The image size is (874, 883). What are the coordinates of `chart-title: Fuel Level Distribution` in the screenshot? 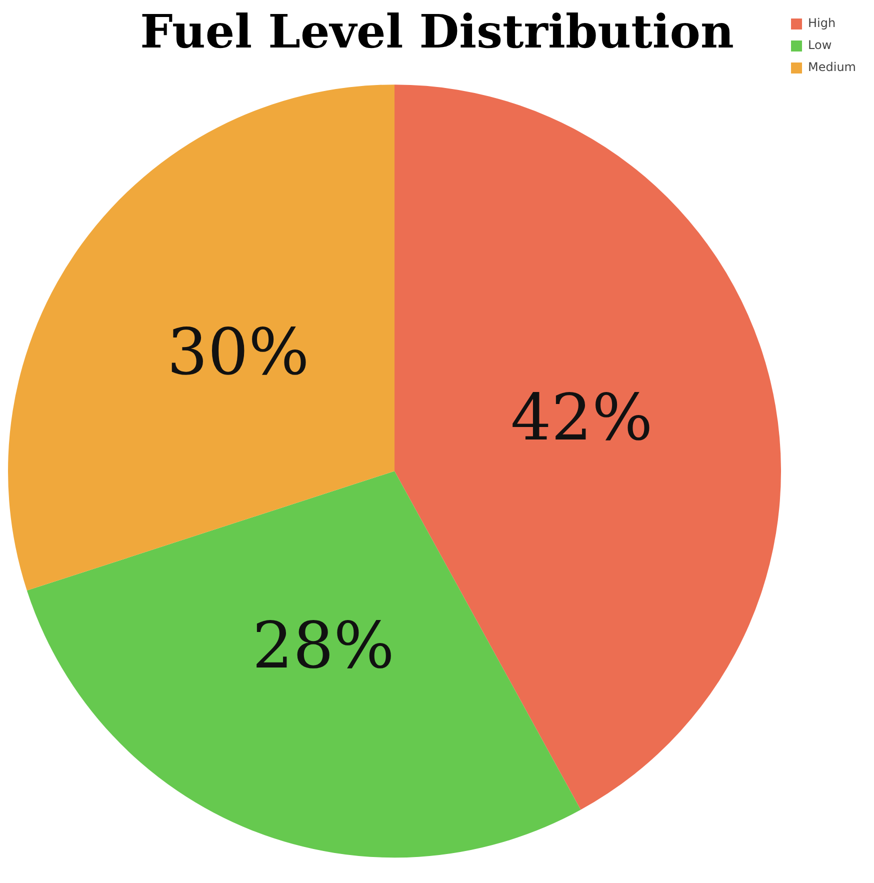 It's located at (437, 31).